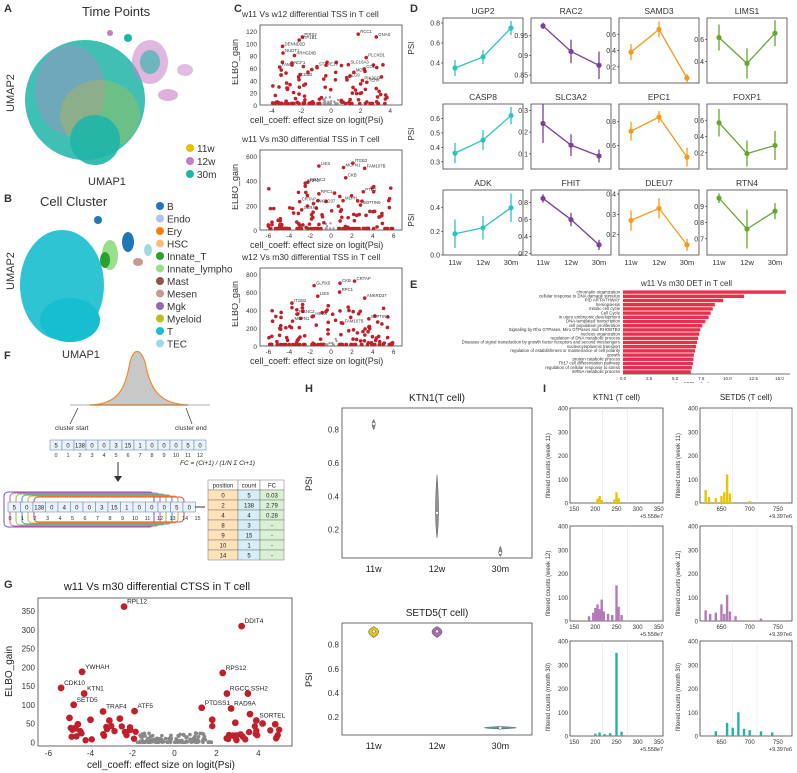  I want to click on volcano-c-point-label: TERF, so click(375, 79).